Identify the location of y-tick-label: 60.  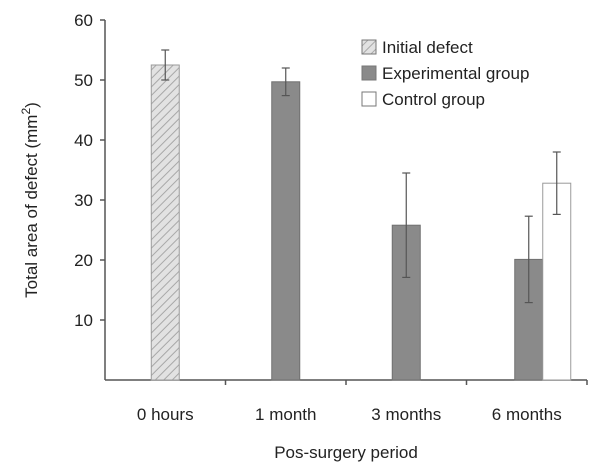
(83, 20).